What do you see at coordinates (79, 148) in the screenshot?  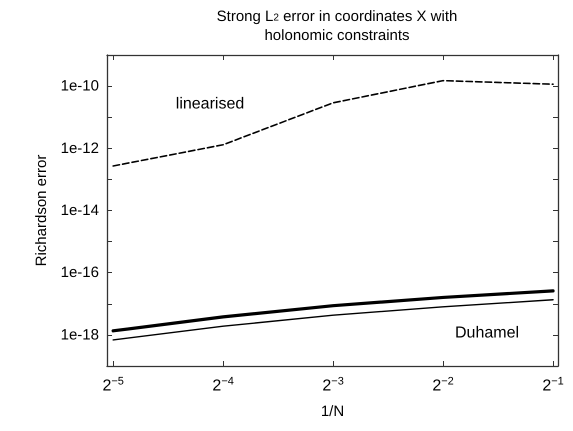 I see `y-tick-label: 1e-12` at bounding box center [79, 148].